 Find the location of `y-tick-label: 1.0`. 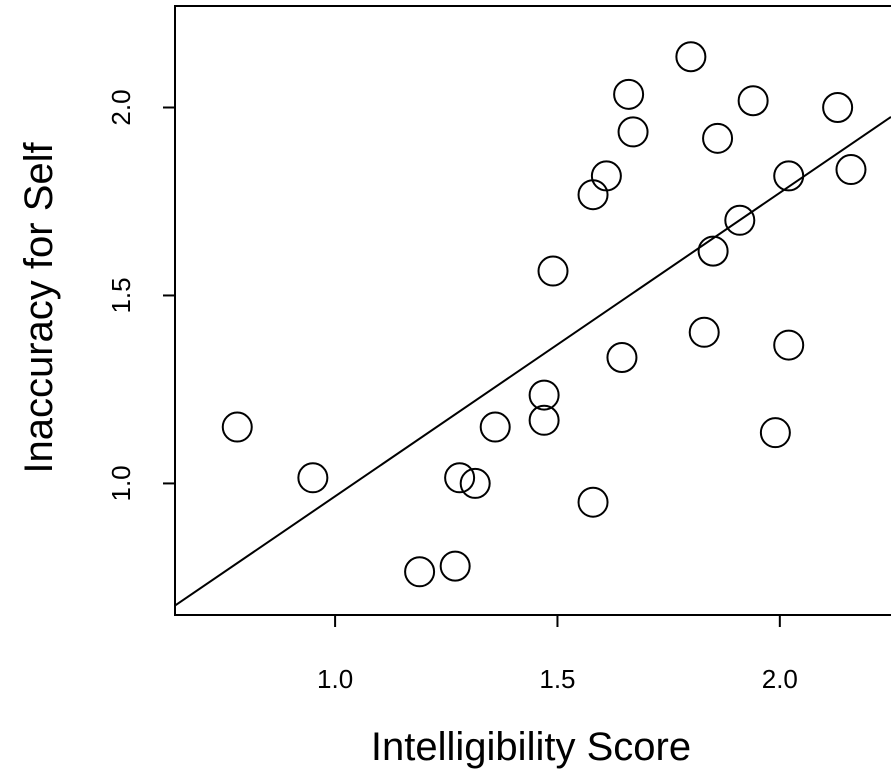

y-tick-label: 1.0 is located at coordinates (121, 483).